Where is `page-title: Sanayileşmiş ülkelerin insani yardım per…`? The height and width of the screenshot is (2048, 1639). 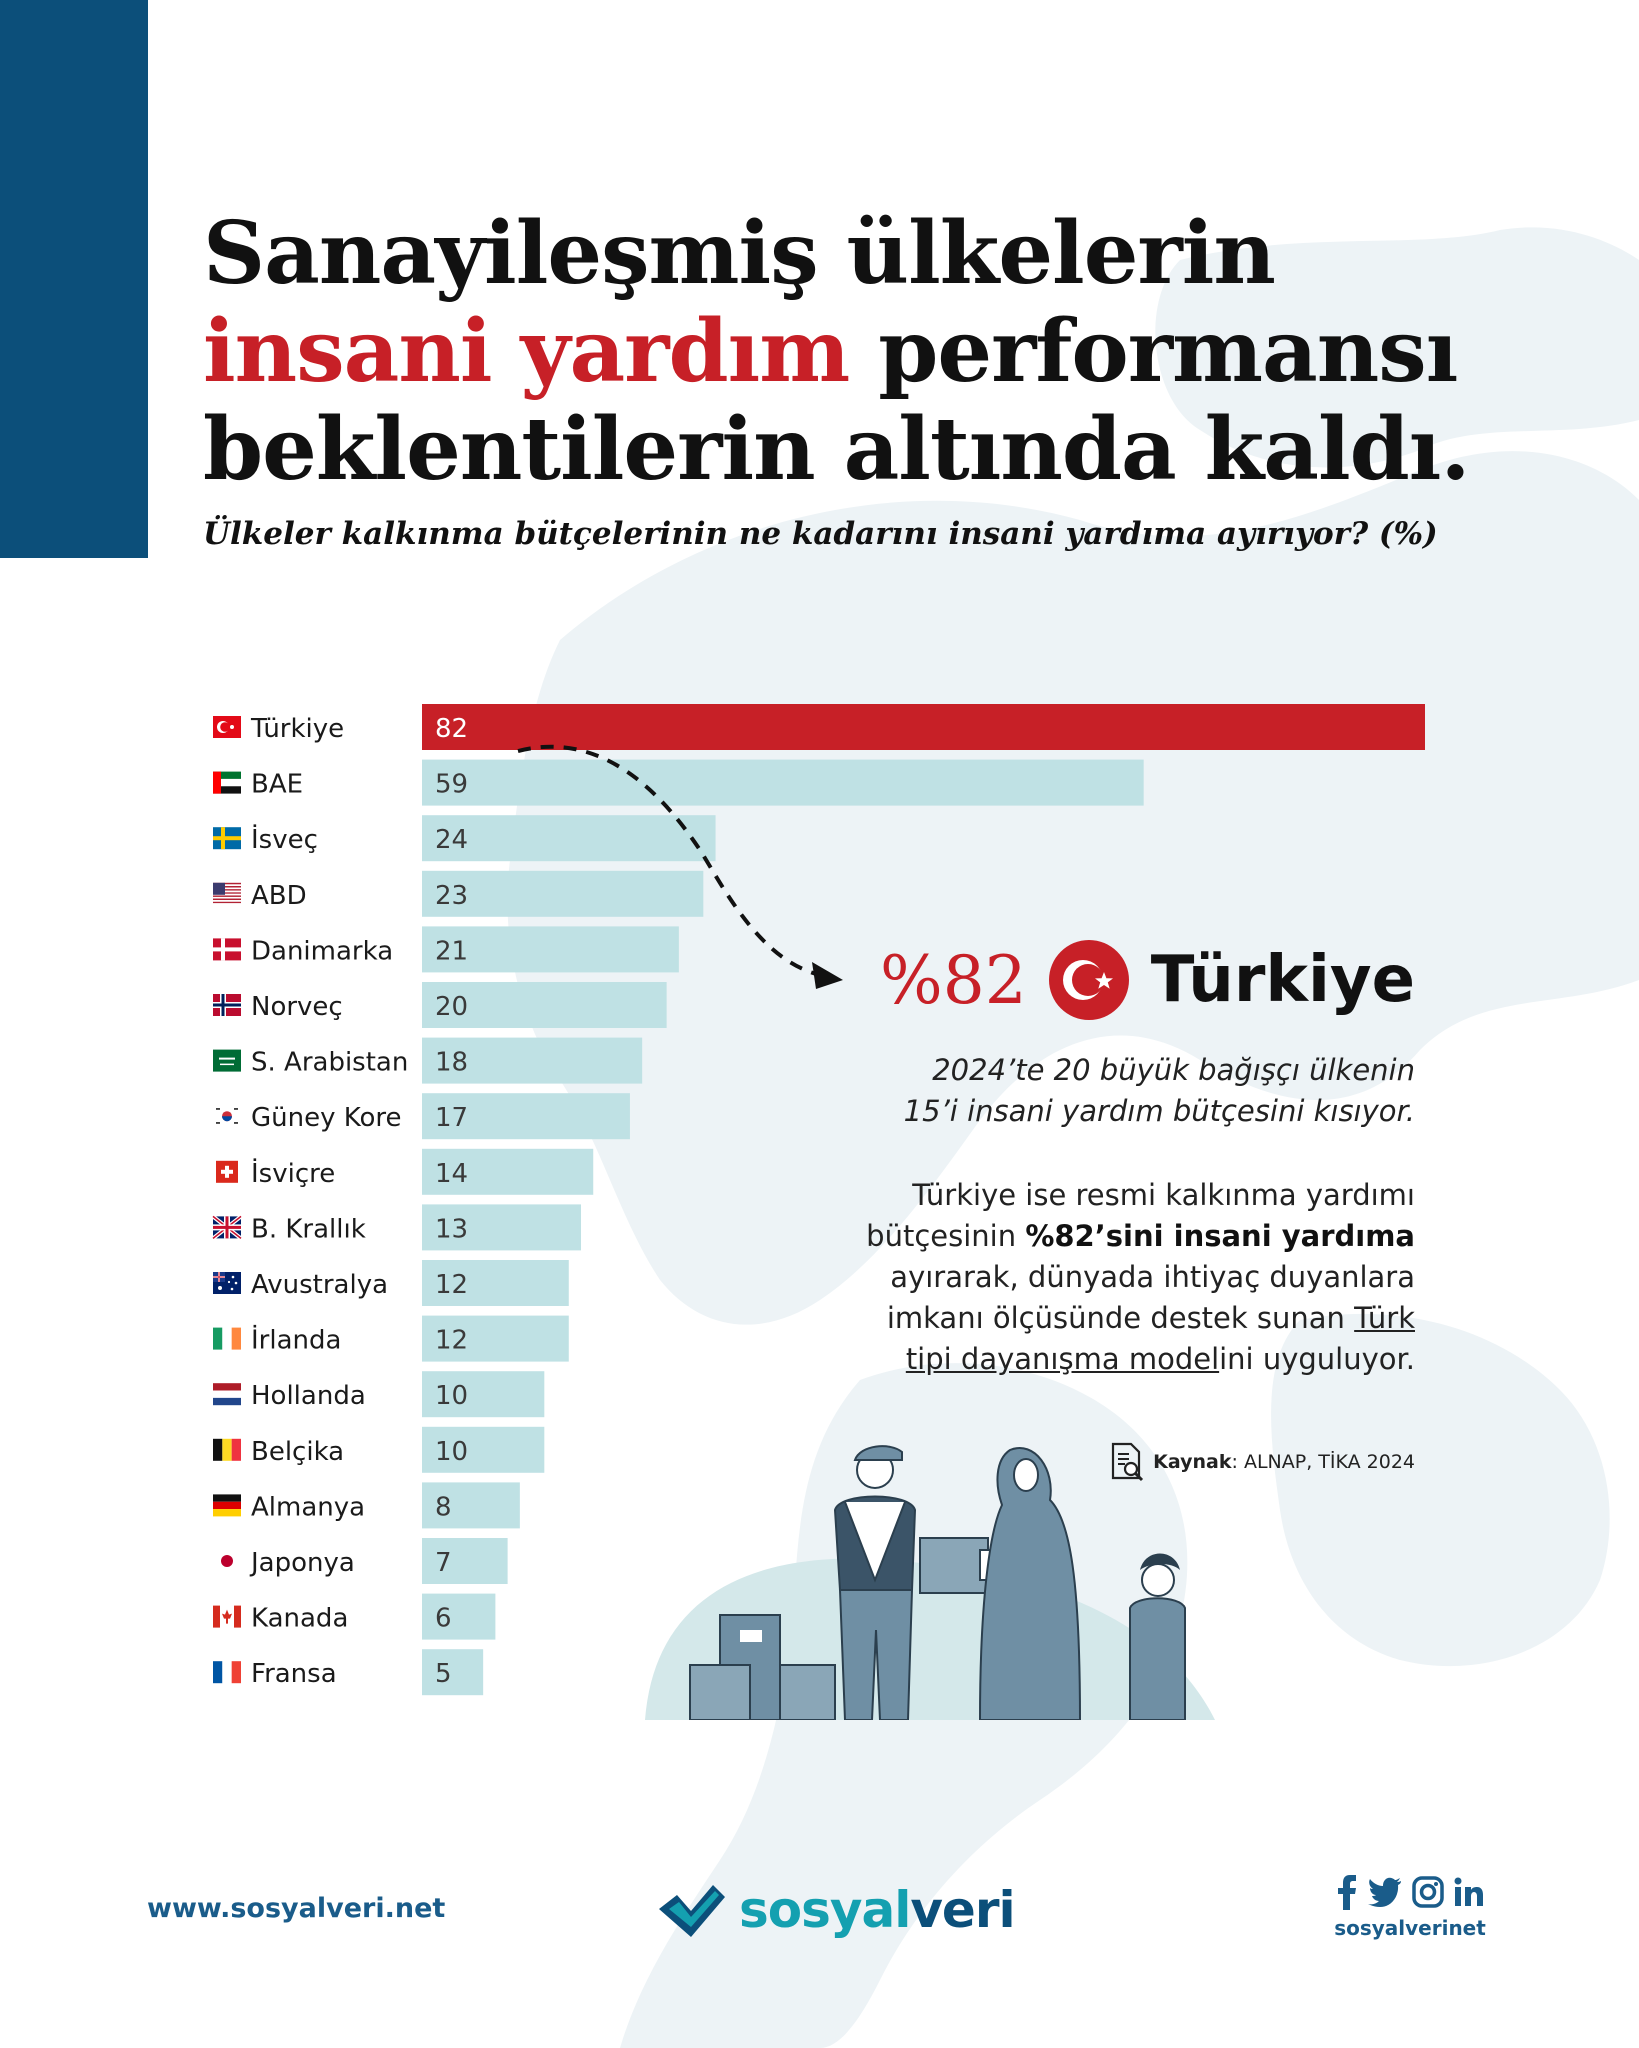
page-title: Sanayileşmiş ülkelerin insani yardım per… is located at coordinates (853, 352).